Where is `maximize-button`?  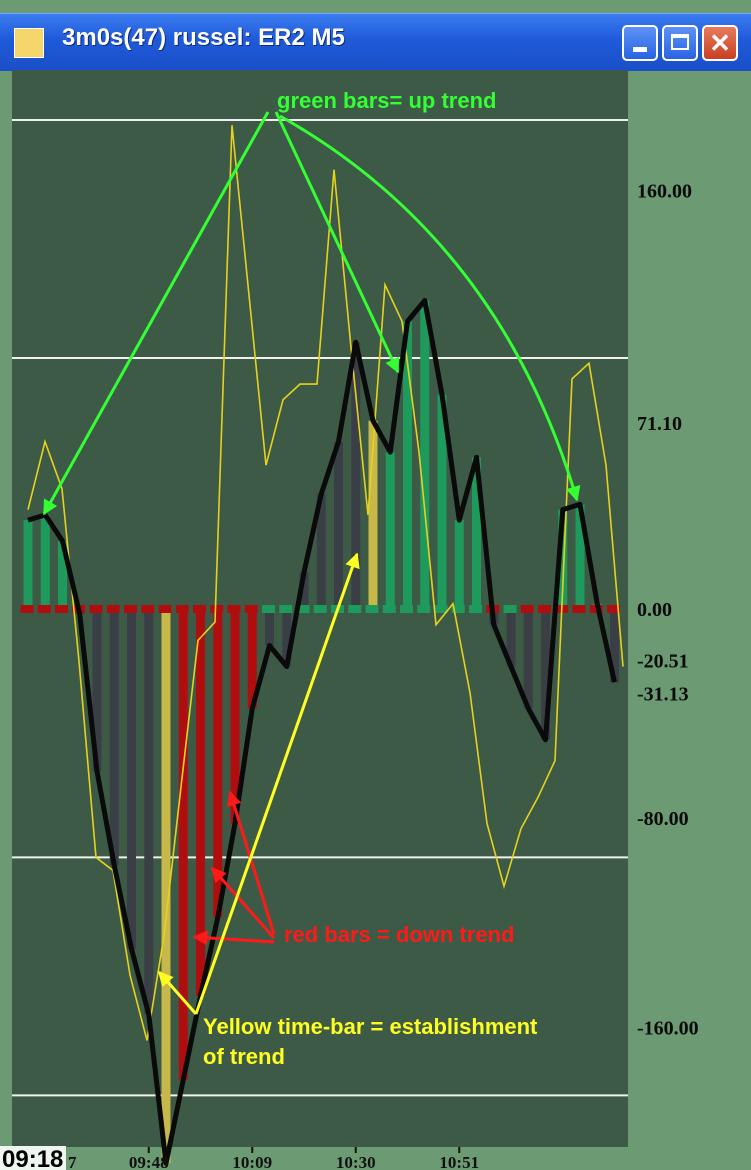
maximize-button is located at coordinates (680, 43).